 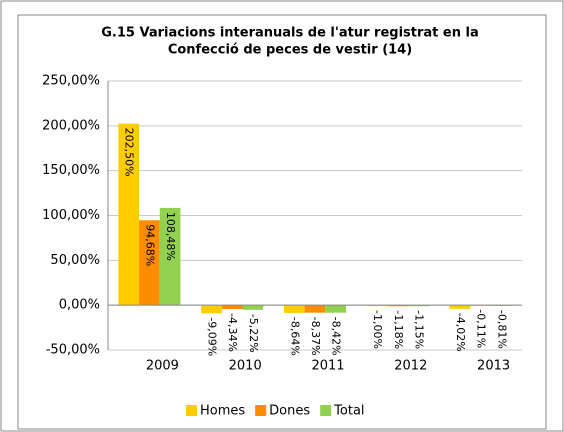 I want to click on value-label: -9,09%, so click(x=212, y=336).